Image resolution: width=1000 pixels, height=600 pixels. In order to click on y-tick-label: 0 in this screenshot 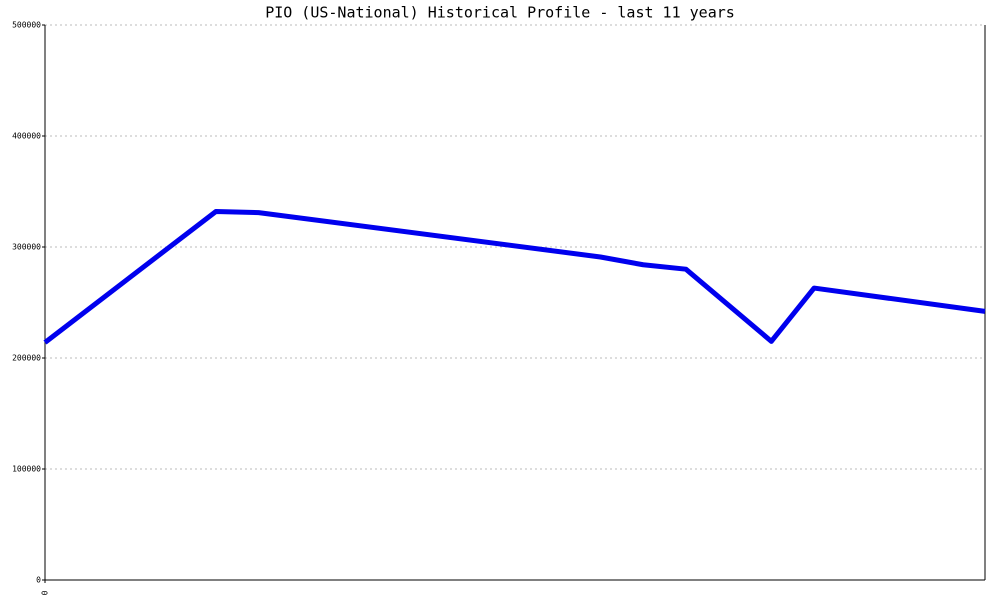, I will do `click(38, 580)`.